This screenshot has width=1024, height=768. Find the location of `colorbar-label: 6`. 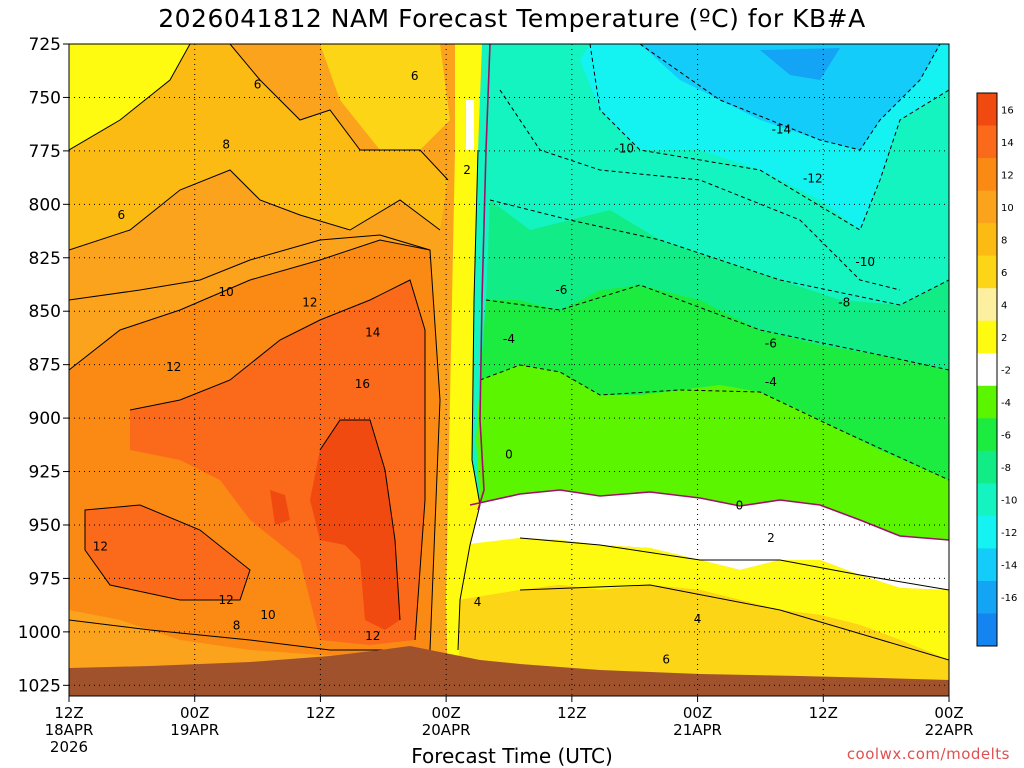

colorbar-label: 6 is located at coordinates (1004, 273).